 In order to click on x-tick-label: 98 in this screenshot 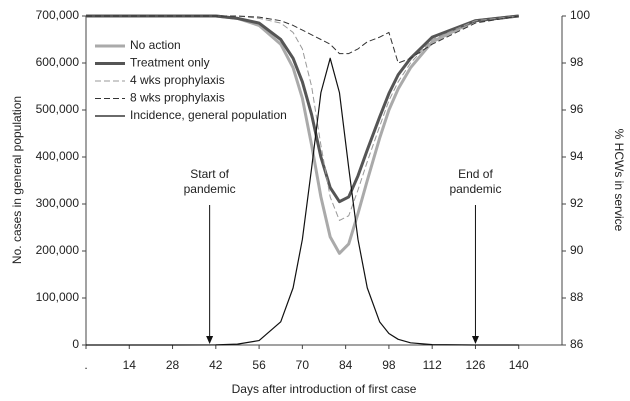, I will do `click(389, 365)`.